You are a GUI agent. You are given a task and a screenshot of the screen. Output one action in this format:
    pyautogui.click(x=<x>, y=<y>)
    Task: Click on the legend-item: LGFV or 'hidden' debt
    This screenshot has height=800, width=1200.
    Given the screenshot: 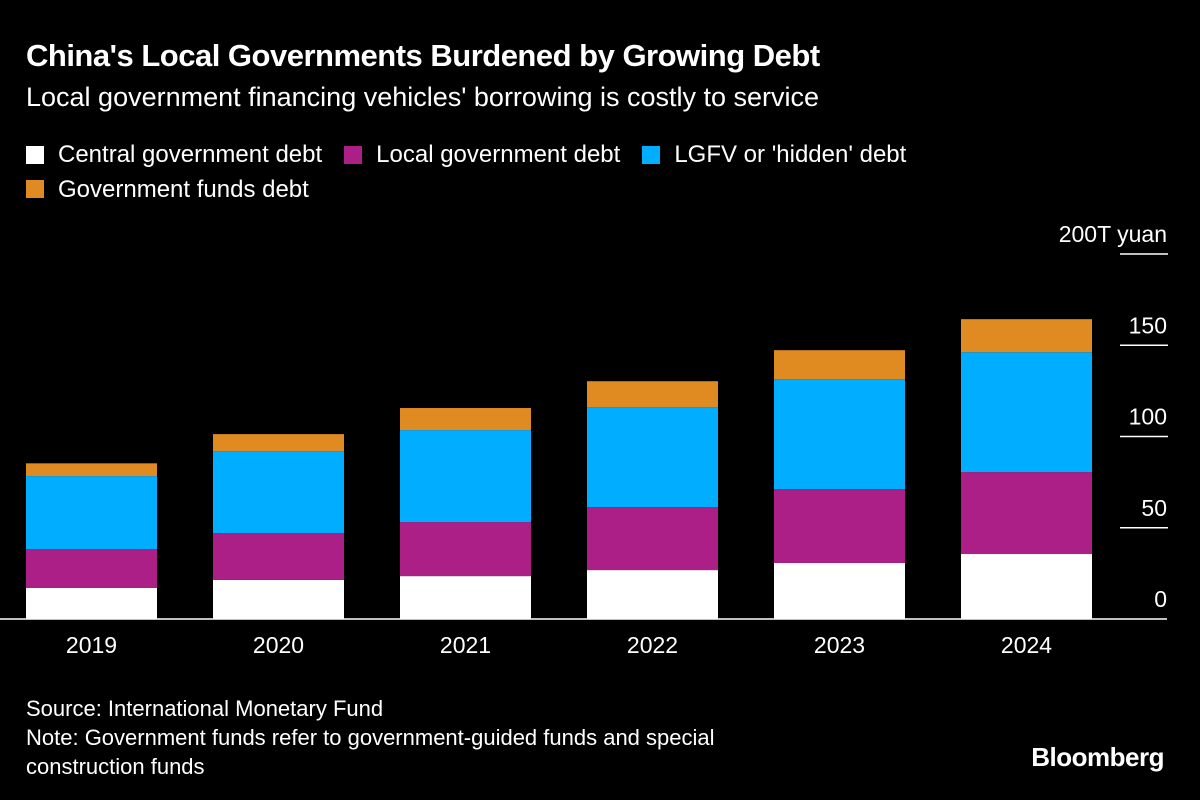 What is the action you would take?
    pyautogui.click(x=774, y=154)
    